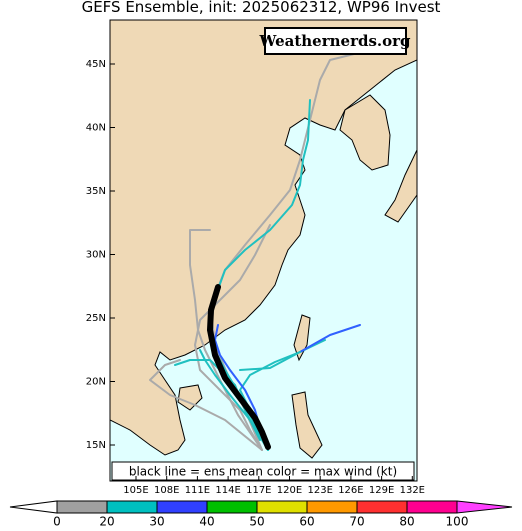 This screenshot has width=522, height=531. Describe the element at coordinates (334, 41) in the screenshot. I see `watermark: Weathernerds.org` at that location.